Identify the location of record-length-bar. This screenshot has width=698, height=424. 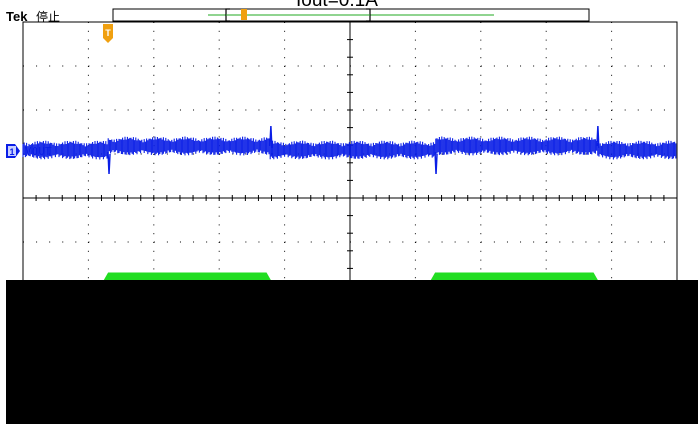
(351, 15).